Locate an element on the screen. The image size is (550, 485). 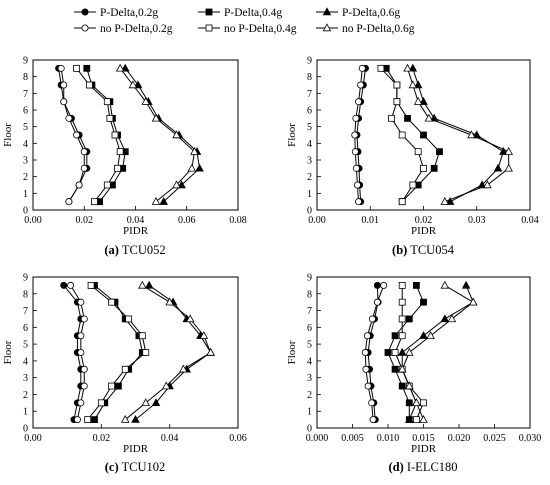
y-tick-label: 6 is located at coordinates (25, 111).